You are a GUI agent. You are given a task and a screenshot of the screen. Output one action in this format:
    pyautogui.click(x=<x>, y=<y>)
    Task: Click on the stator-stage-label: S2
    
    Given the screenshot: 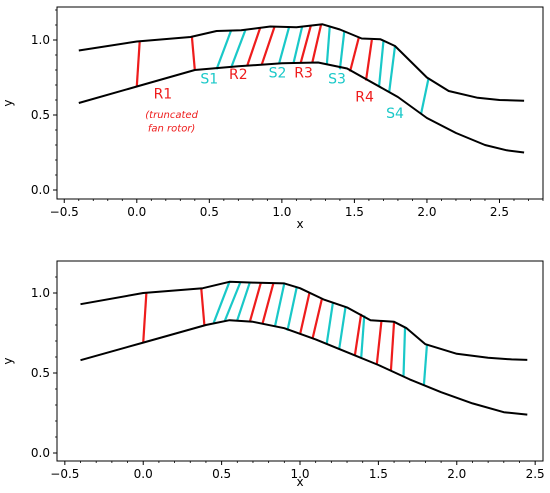 What is the action you would take?
    pyautogui.click(x=278, y=74)
    